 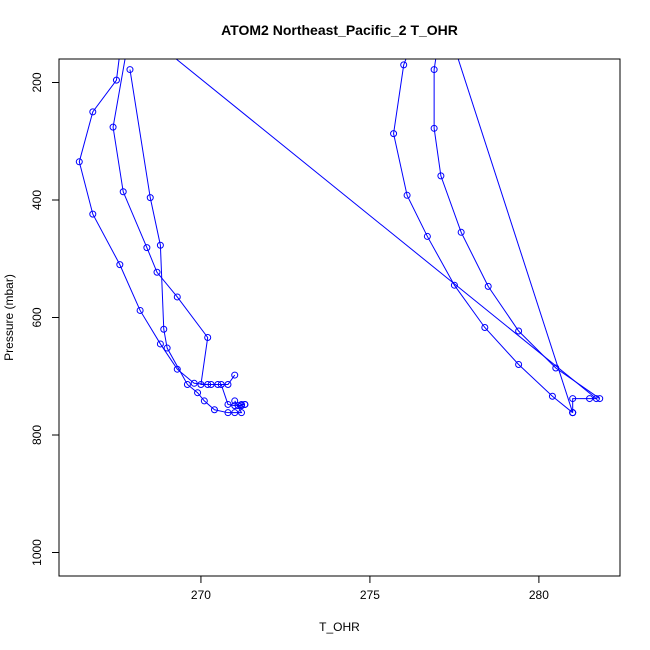 I want to click on y-tick-label-800: 800, so click(x=37, y=435).